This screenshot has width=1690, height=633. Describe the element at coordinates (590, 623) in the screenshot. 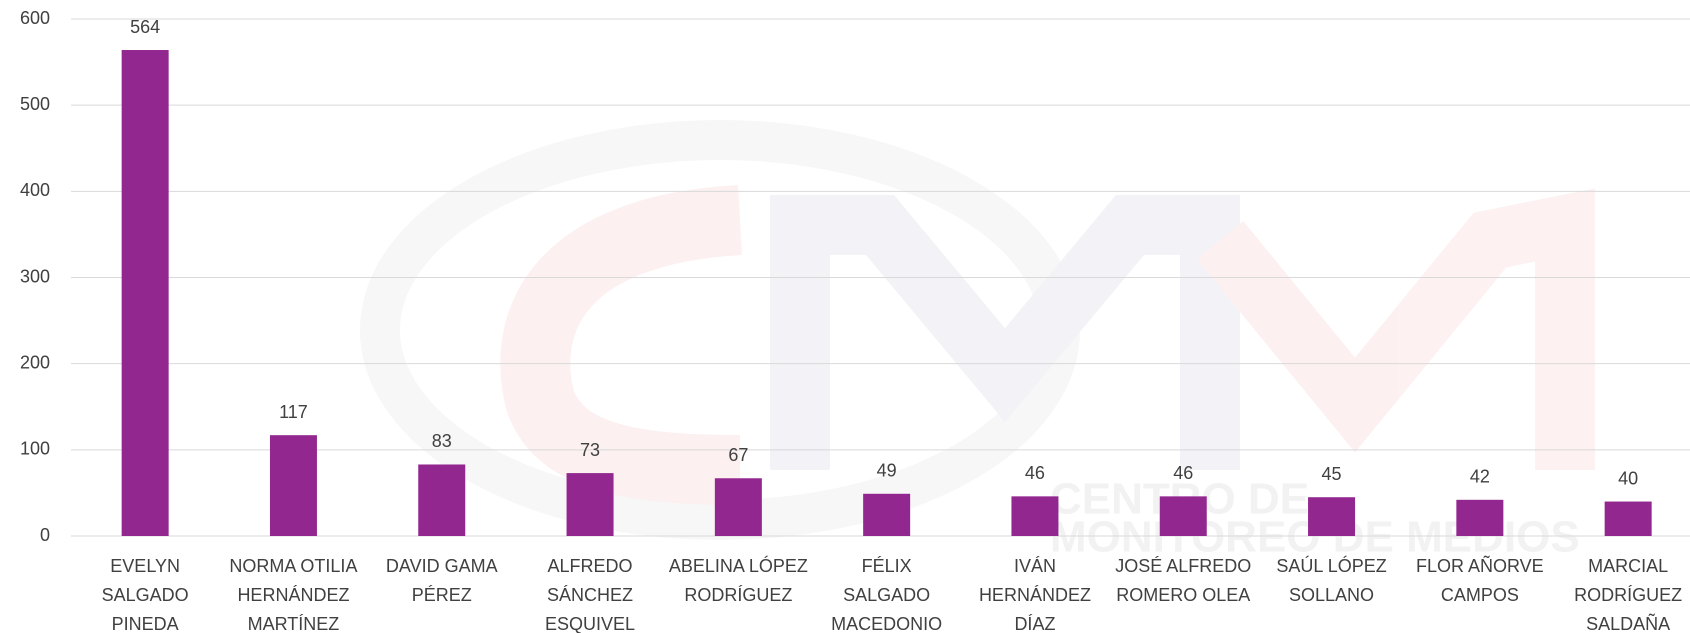

I see `x-tick-line: ESQUIVEL` at that location.